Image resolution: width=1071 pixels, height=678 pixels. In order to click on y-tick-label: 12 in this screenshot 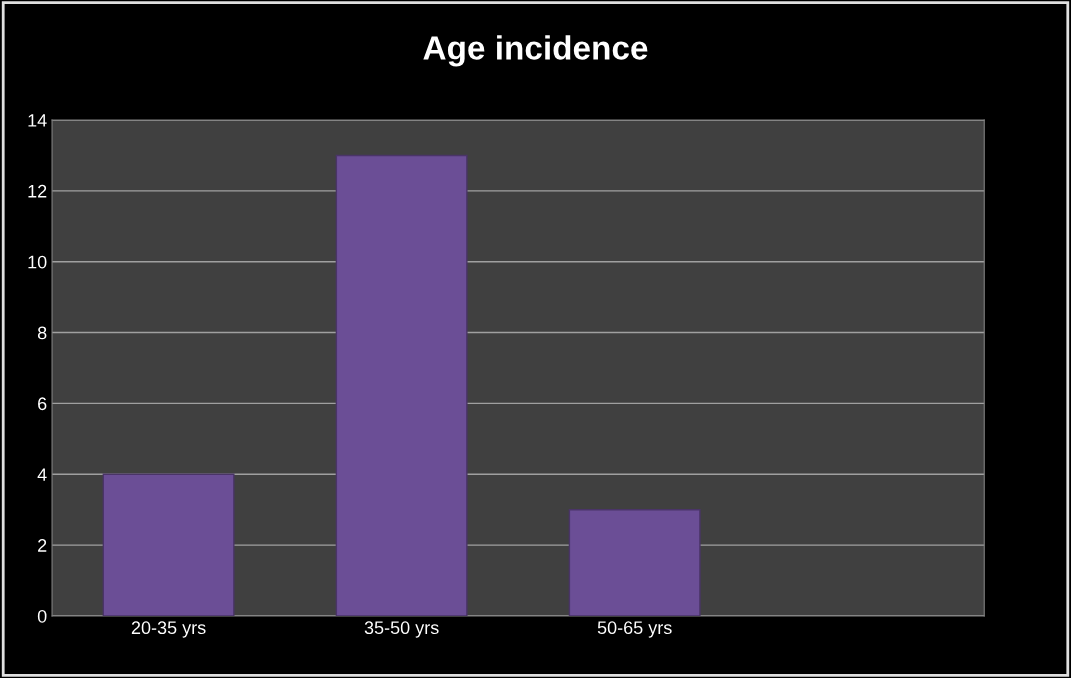, I will do `click(37, 191)`.